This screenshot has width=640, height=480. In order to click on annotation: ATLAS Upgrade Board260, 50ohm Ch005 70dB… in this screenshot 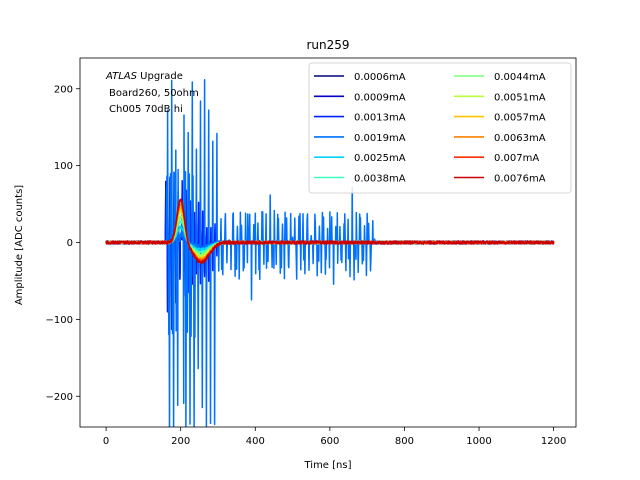, I will do `click(152, 93)`.